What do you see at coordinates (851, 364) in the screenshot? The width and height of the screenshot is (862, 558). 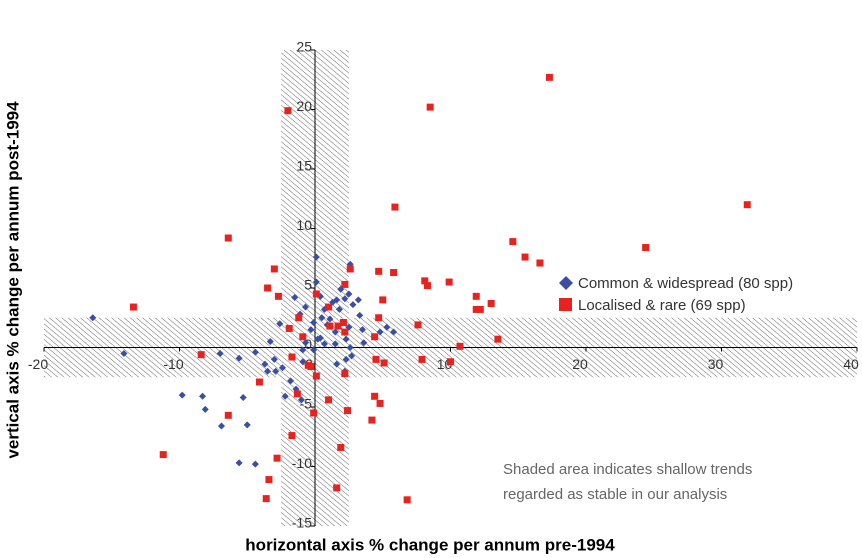 I see `x-tick-label: 40` at bounding box center [851, 364].